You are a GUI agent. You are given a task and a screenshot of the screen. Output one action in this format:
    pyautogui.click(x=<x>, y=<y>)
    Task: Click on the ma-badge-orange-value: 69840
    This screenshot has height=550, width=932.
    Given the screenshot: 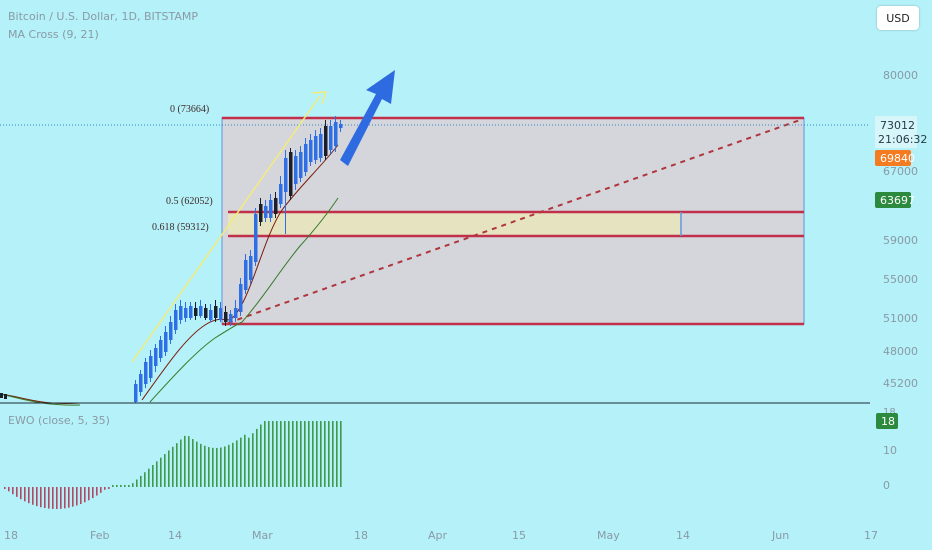 What is the action you would take?
    pyautogui.click(x=897, y=158)
    